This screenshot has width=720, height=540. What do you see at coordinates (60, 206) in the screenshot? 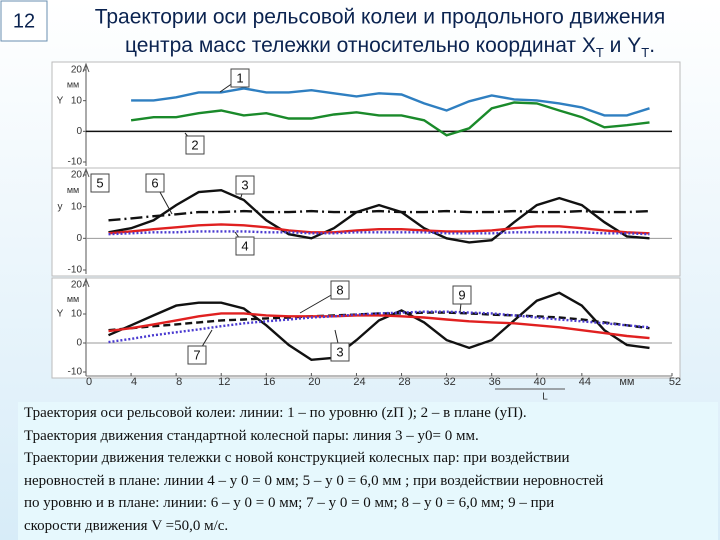
I see `y-label: y` at bounding box center [60, 206].